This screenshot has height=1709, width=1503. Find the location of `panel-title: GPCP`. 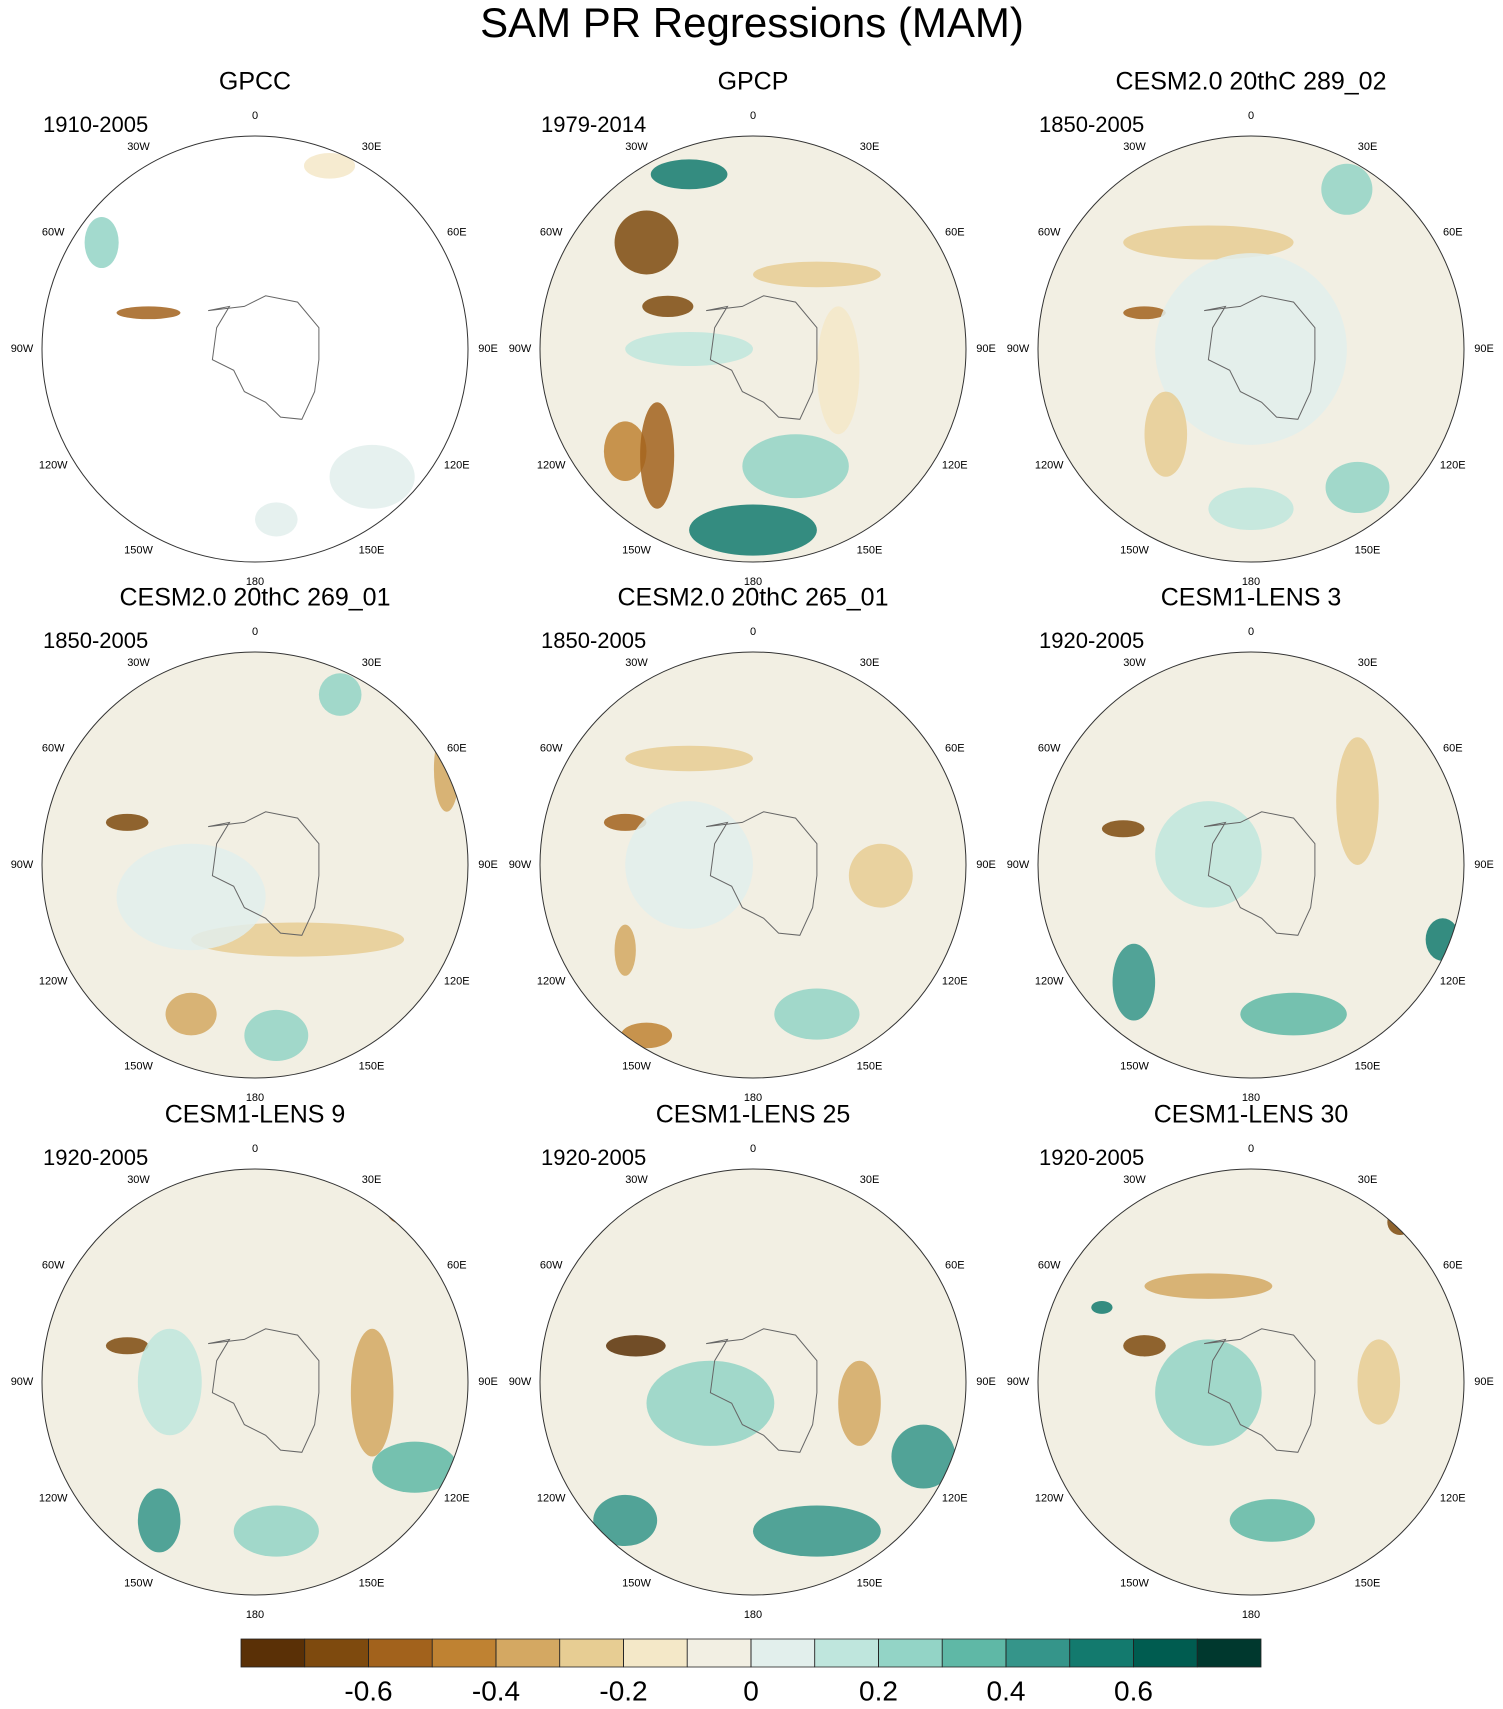

panel-title: GPCP is located at coordinates (753, 82).